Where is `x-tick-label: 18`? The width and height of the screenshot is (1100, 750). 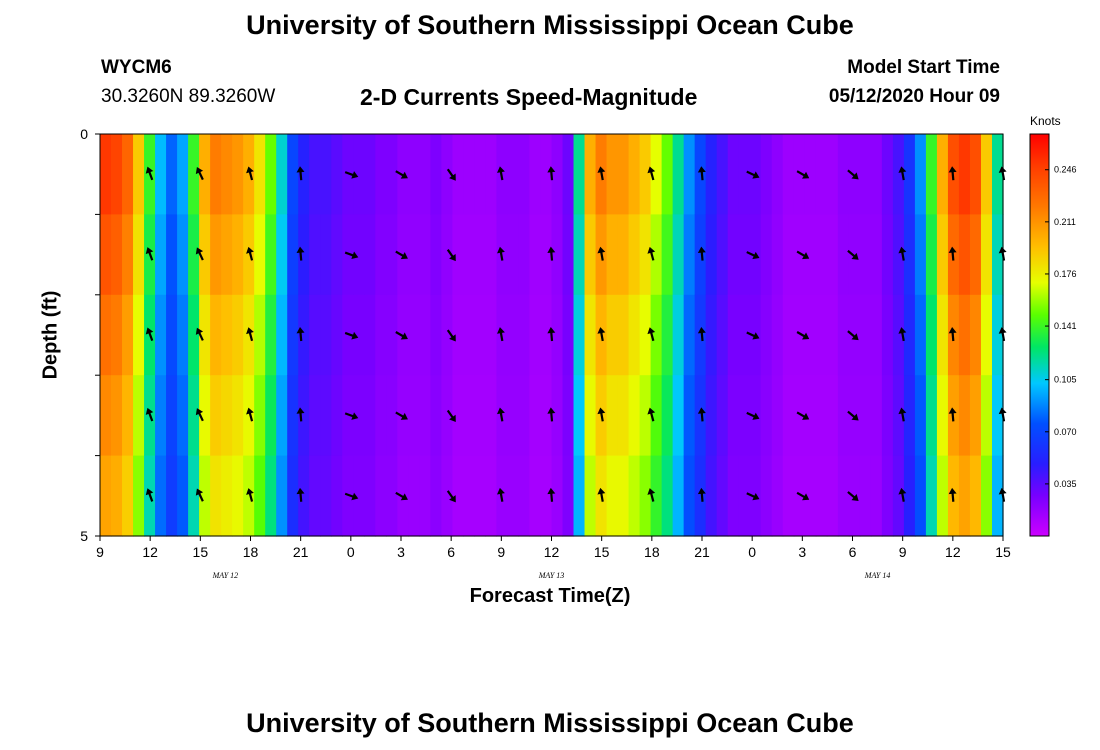 x-tick-label: 18 is located at coordinates (251, 552).